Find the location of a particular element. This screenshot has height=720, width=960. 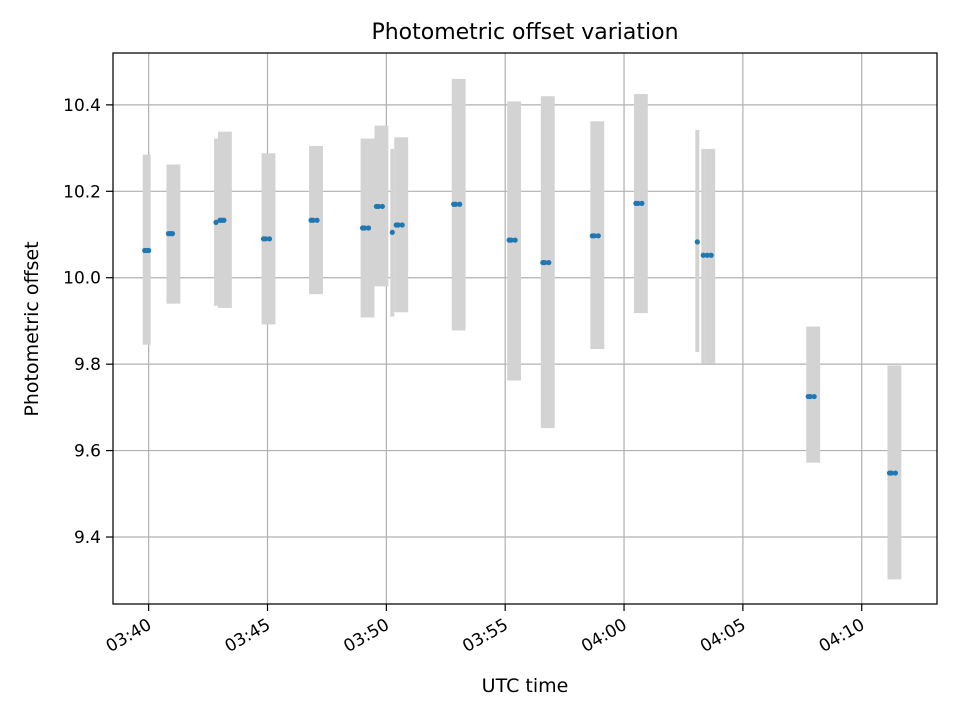

x-axis-ticks: 03:40 03:45 03:50 03:55 04:00 04:05 04:10 is located at coordinates (485, 630).